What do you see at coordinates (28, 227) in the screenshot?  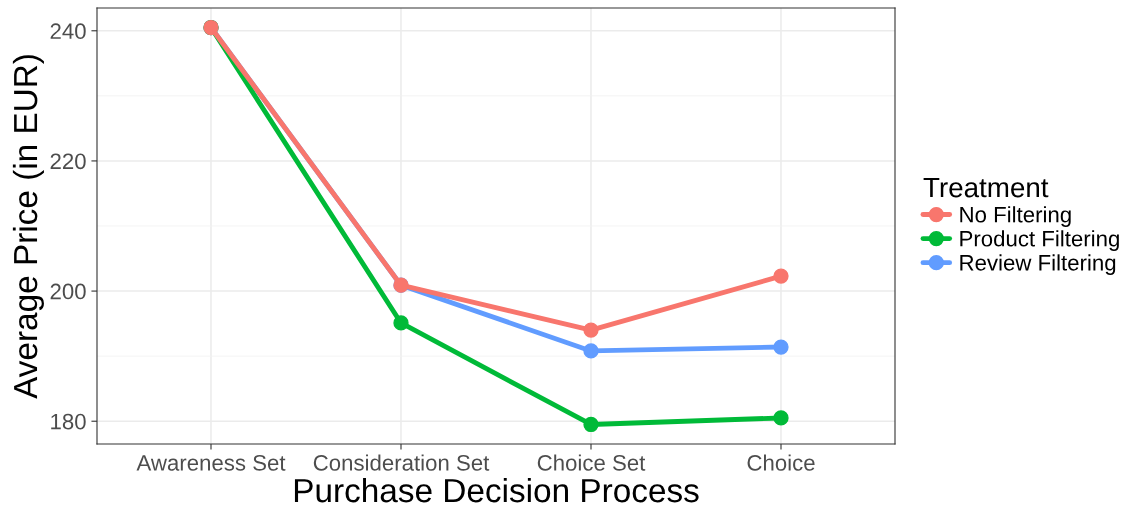 I see `y-axis-title: Average Price (in EUR)` at bounding box center [28, 227].